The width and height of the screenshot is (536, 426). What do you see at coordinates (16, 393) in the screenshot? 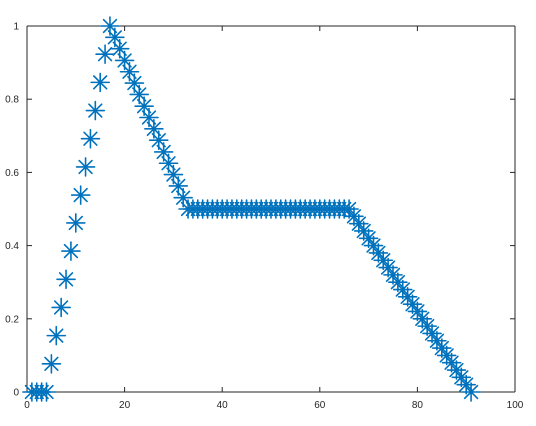
I see `y-tick-label: 0` at bounding box center [16, 393].